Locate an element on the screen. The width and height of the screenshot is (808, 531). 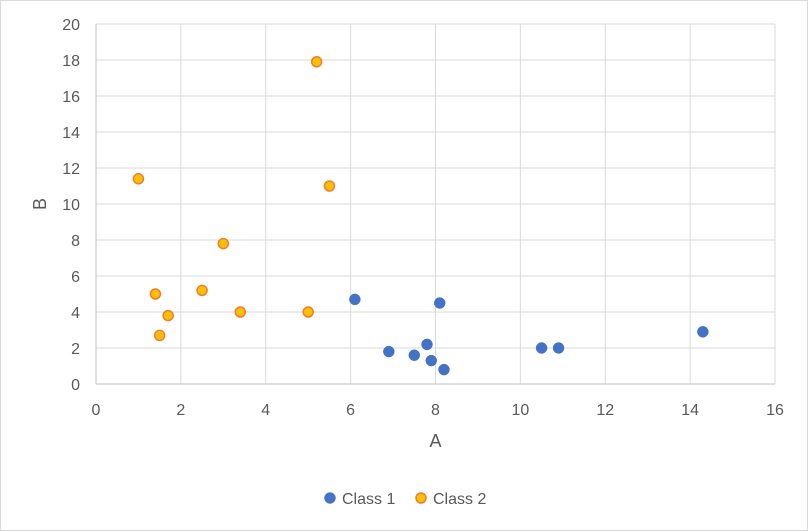
x-tick-label: 2 is located at coordinates (180, 410).